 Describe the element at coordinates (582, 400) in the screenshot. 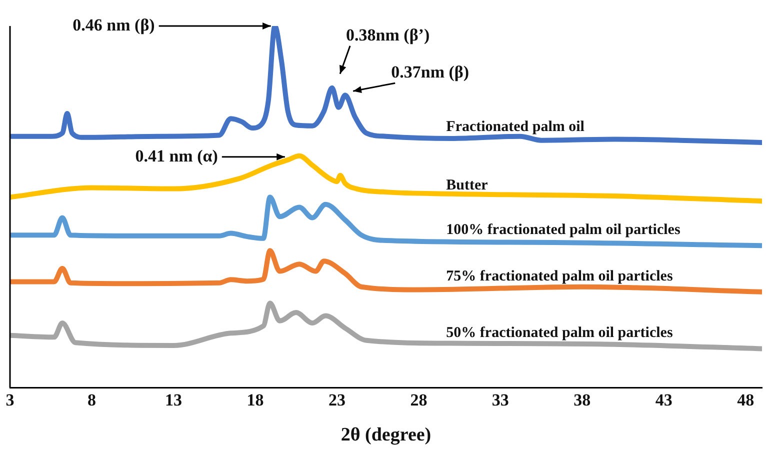

I see `x-tick-label: 38` at that location.